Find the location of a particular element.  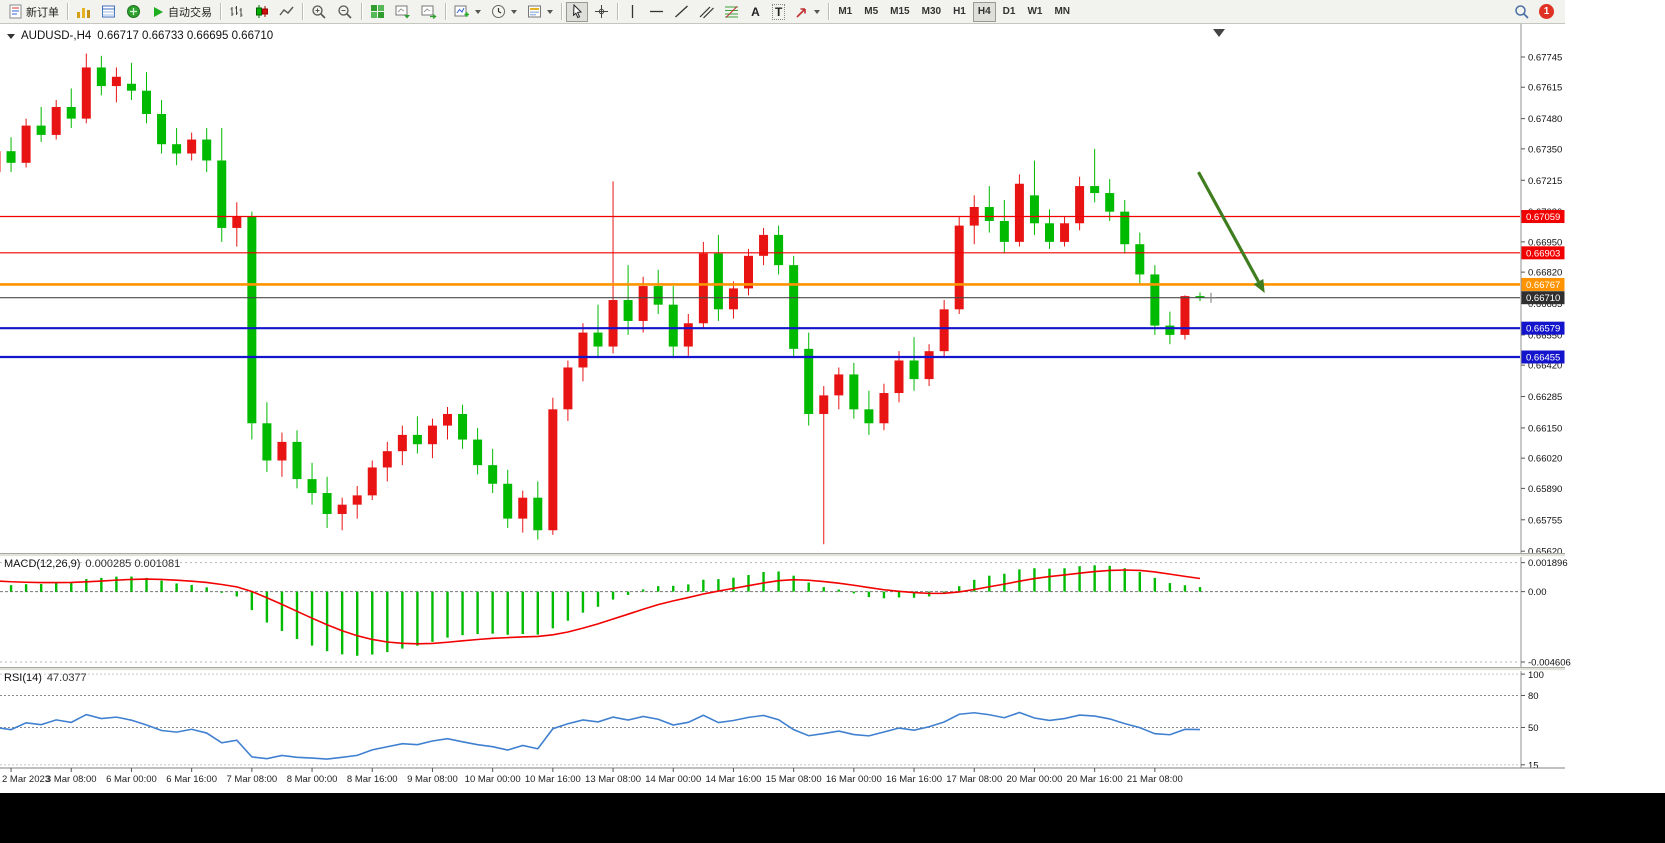

cursor-button is located at coordinates (577, 11).